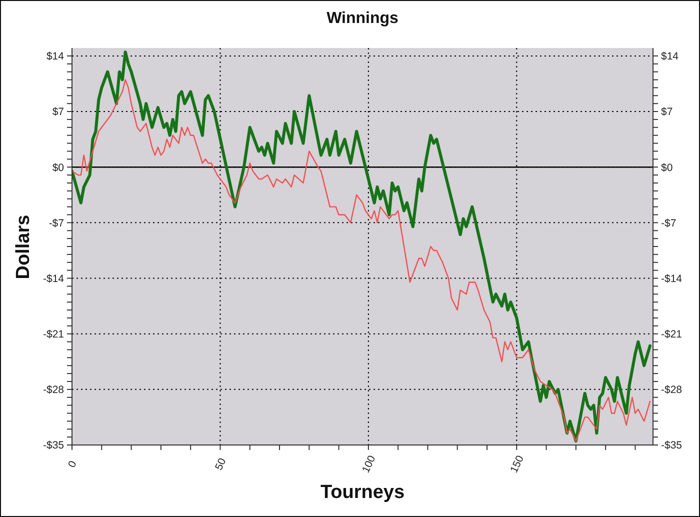 The height and width of the screenshot is (517, 700). Describe the element at coordinates (671, 334) in the screenshot. I see `y2-tick-label: -$21` at that location.